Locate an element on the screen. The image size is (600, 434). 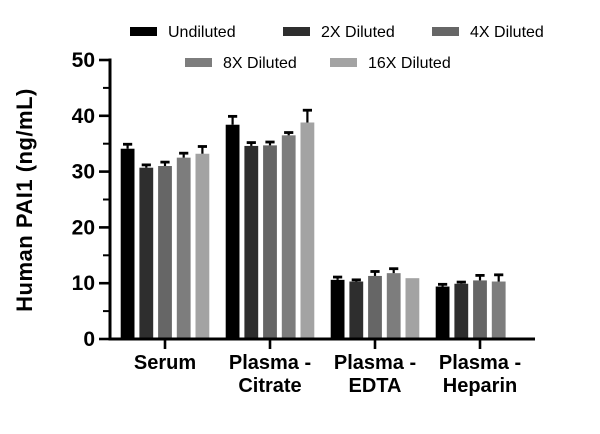
y-axis-title: Human PAI1 (ng/mL) is located at coordinates (24, 200).